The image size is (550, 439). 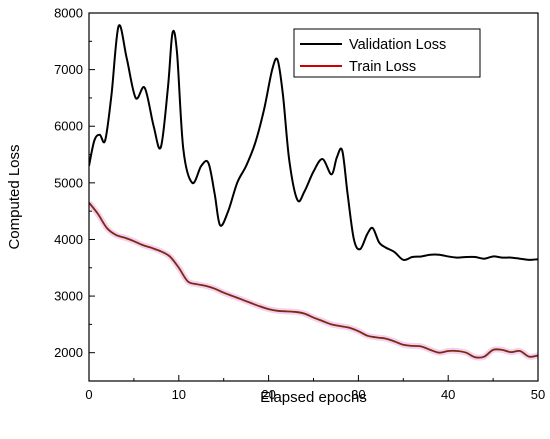 I want to click on x-axis-title: Elapsed epochs, so click(x=313, y=397).